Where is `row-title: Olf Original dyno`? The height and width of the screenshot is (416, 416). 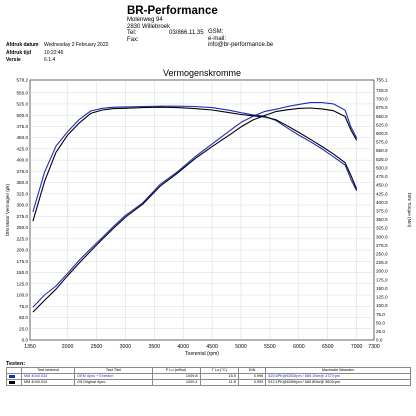 row-title: Olf Original dyno is located at coordinates (113, 382).